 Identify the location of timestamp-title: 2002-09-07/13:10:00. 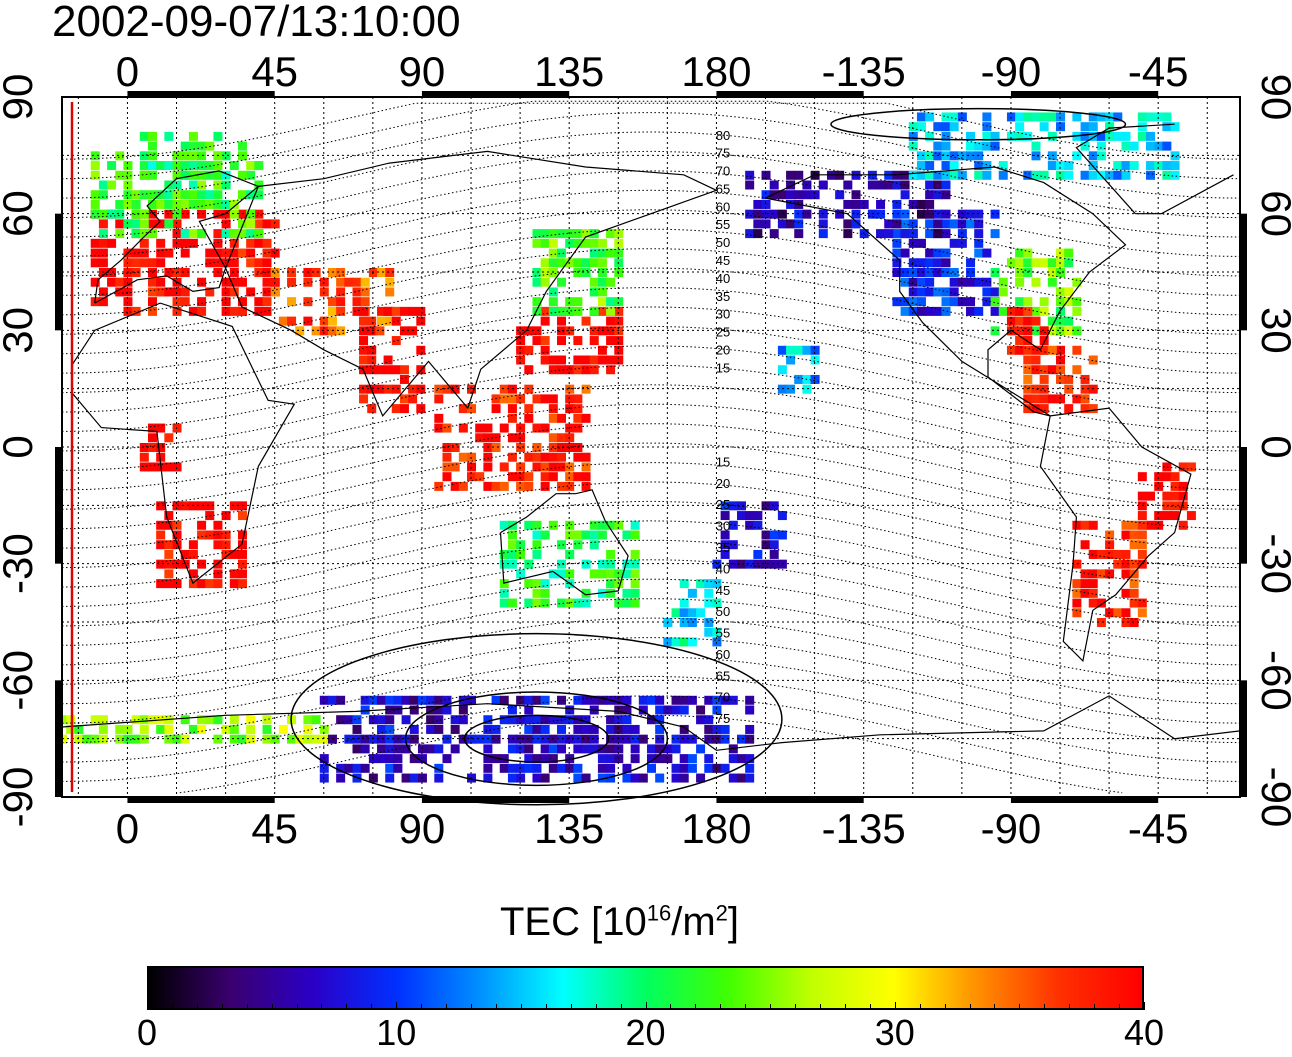
(256, 23).